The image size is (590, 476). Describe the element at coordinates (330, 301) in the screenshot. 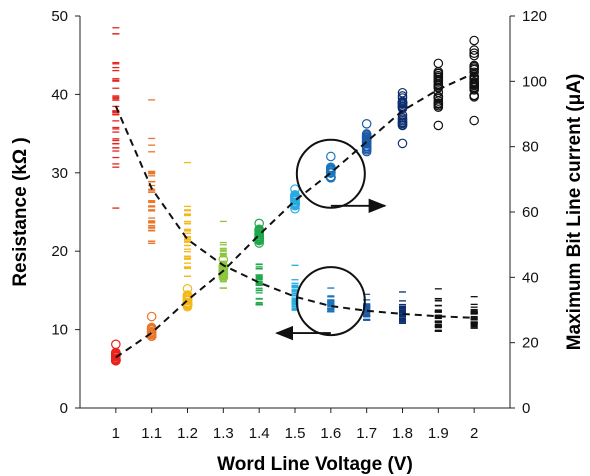

I see `resistance-highlight-circle` at that location.